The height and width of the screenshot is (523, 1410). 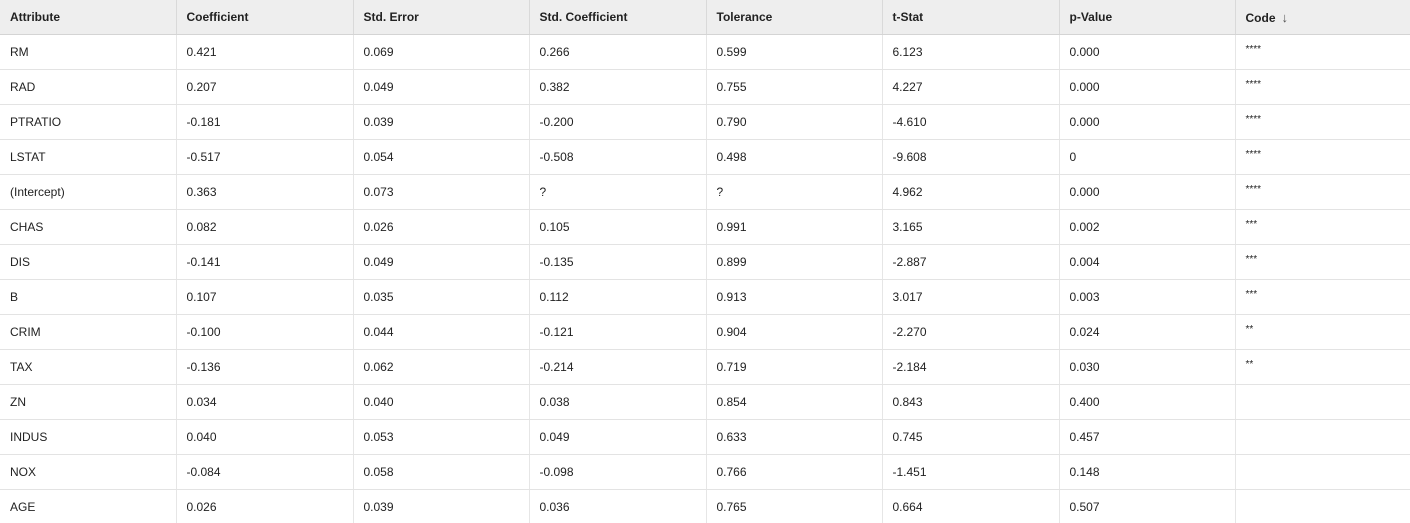 I want to click on cell-attribute: PTRATIO, so click(x=88, y=122).